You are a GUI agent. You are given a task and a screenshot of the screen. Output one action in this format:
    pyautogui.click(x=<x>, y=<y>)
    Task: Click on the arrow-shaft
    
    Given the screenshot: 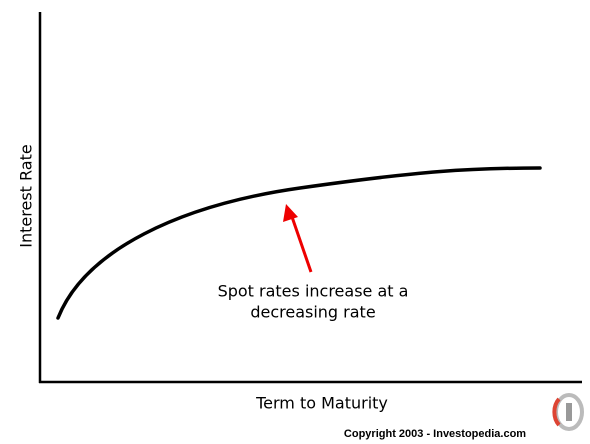 What is the action you would take?
    pyautogui.click(x=301, y=243)
    